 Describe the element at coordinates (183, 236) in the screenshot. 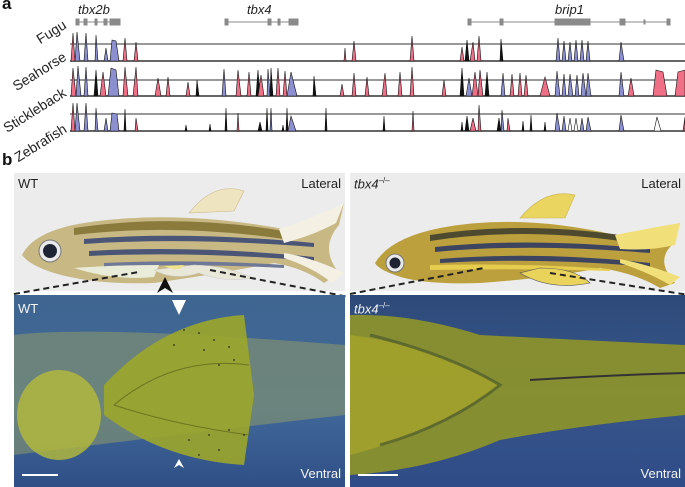

I see `wt-fish-lateral-image` at that location.